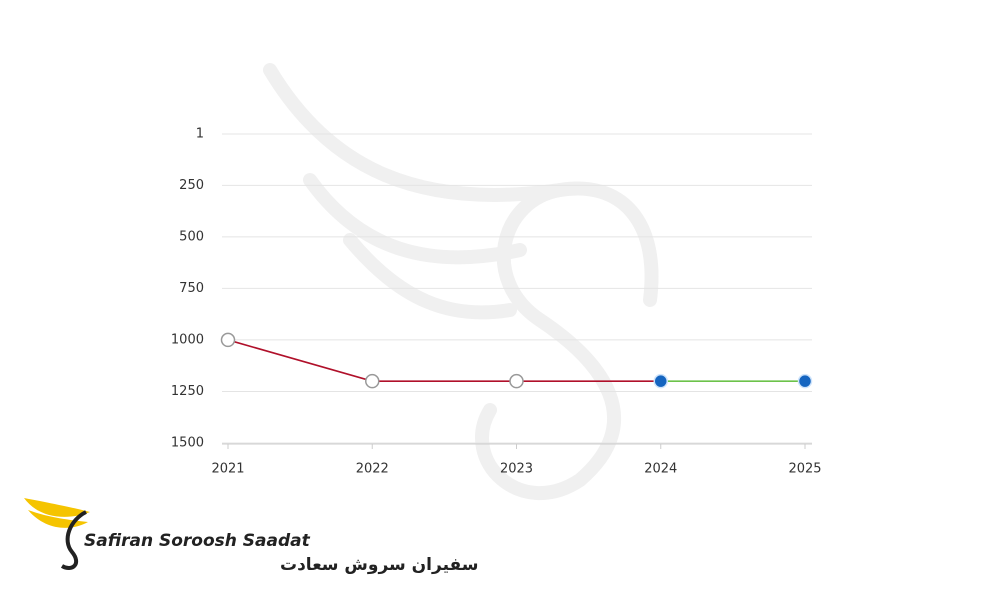  Describe the element at coordinates (804, 469) in the screenshot. I see `x-tick-label: 2025` at that location.